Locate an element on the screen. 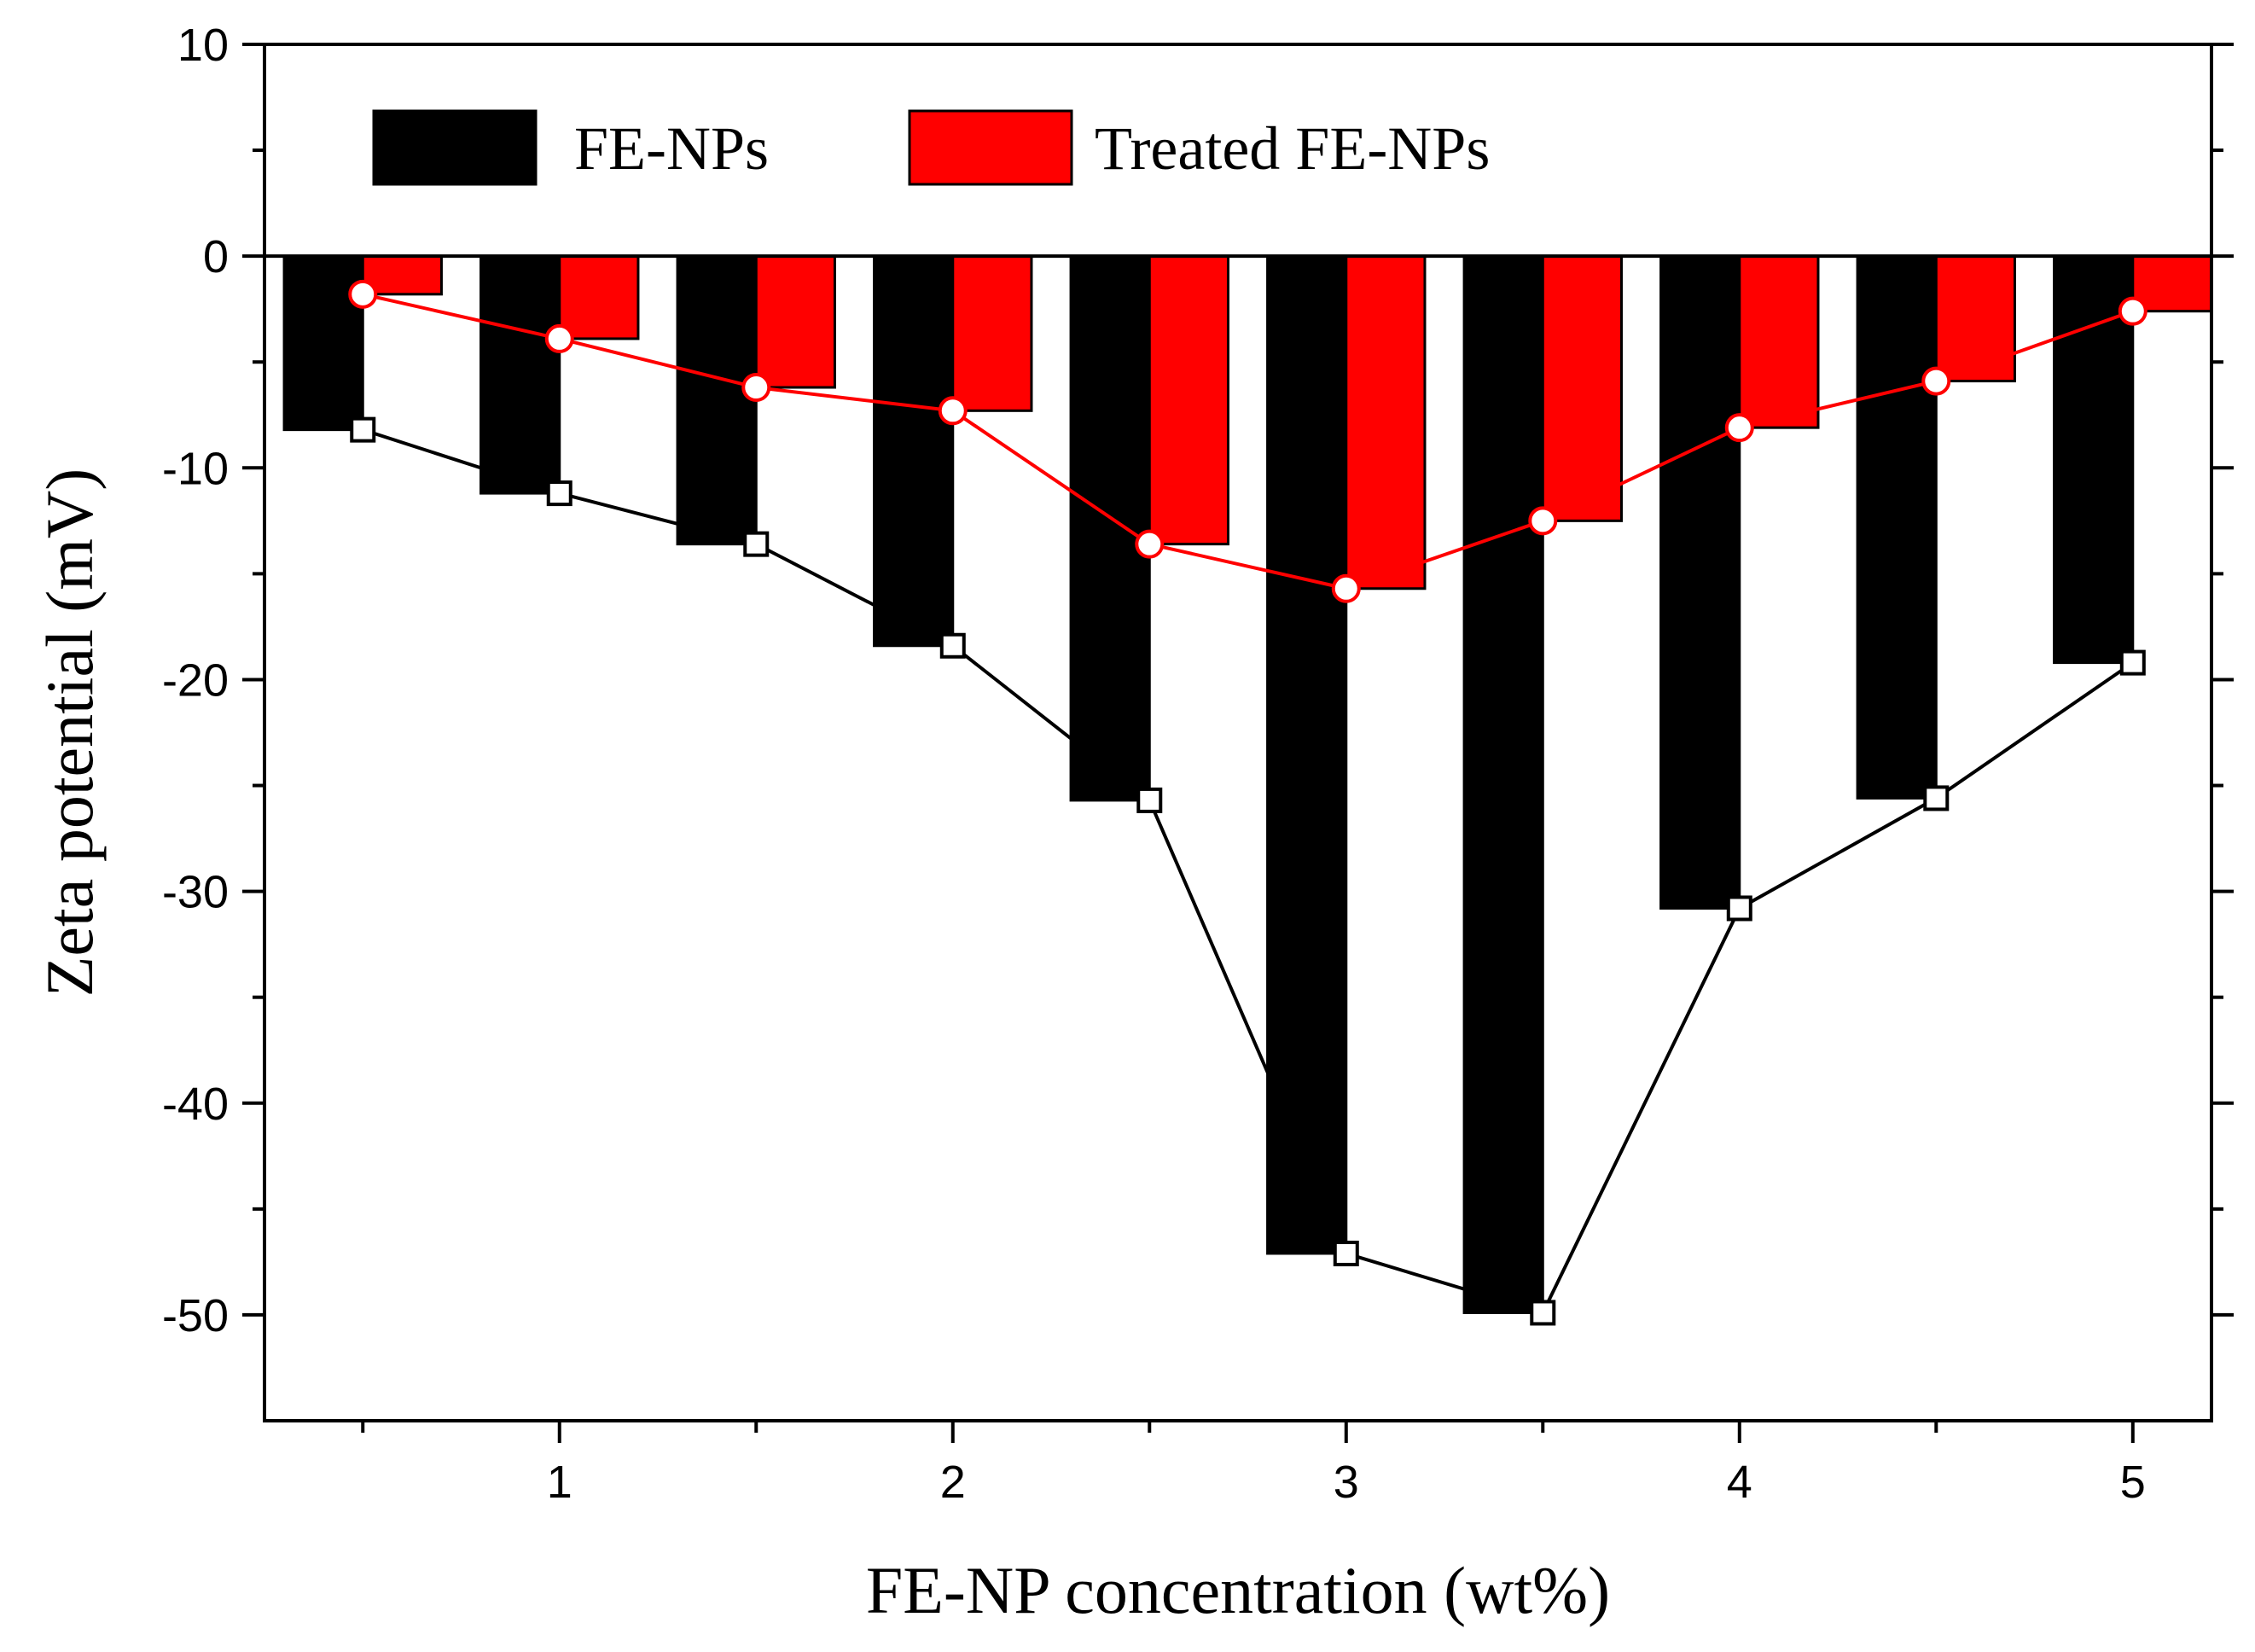 This screenshot has width=2255, height=1652. x-tick-label-2: 3 is located at coordinates (1346, 1482).